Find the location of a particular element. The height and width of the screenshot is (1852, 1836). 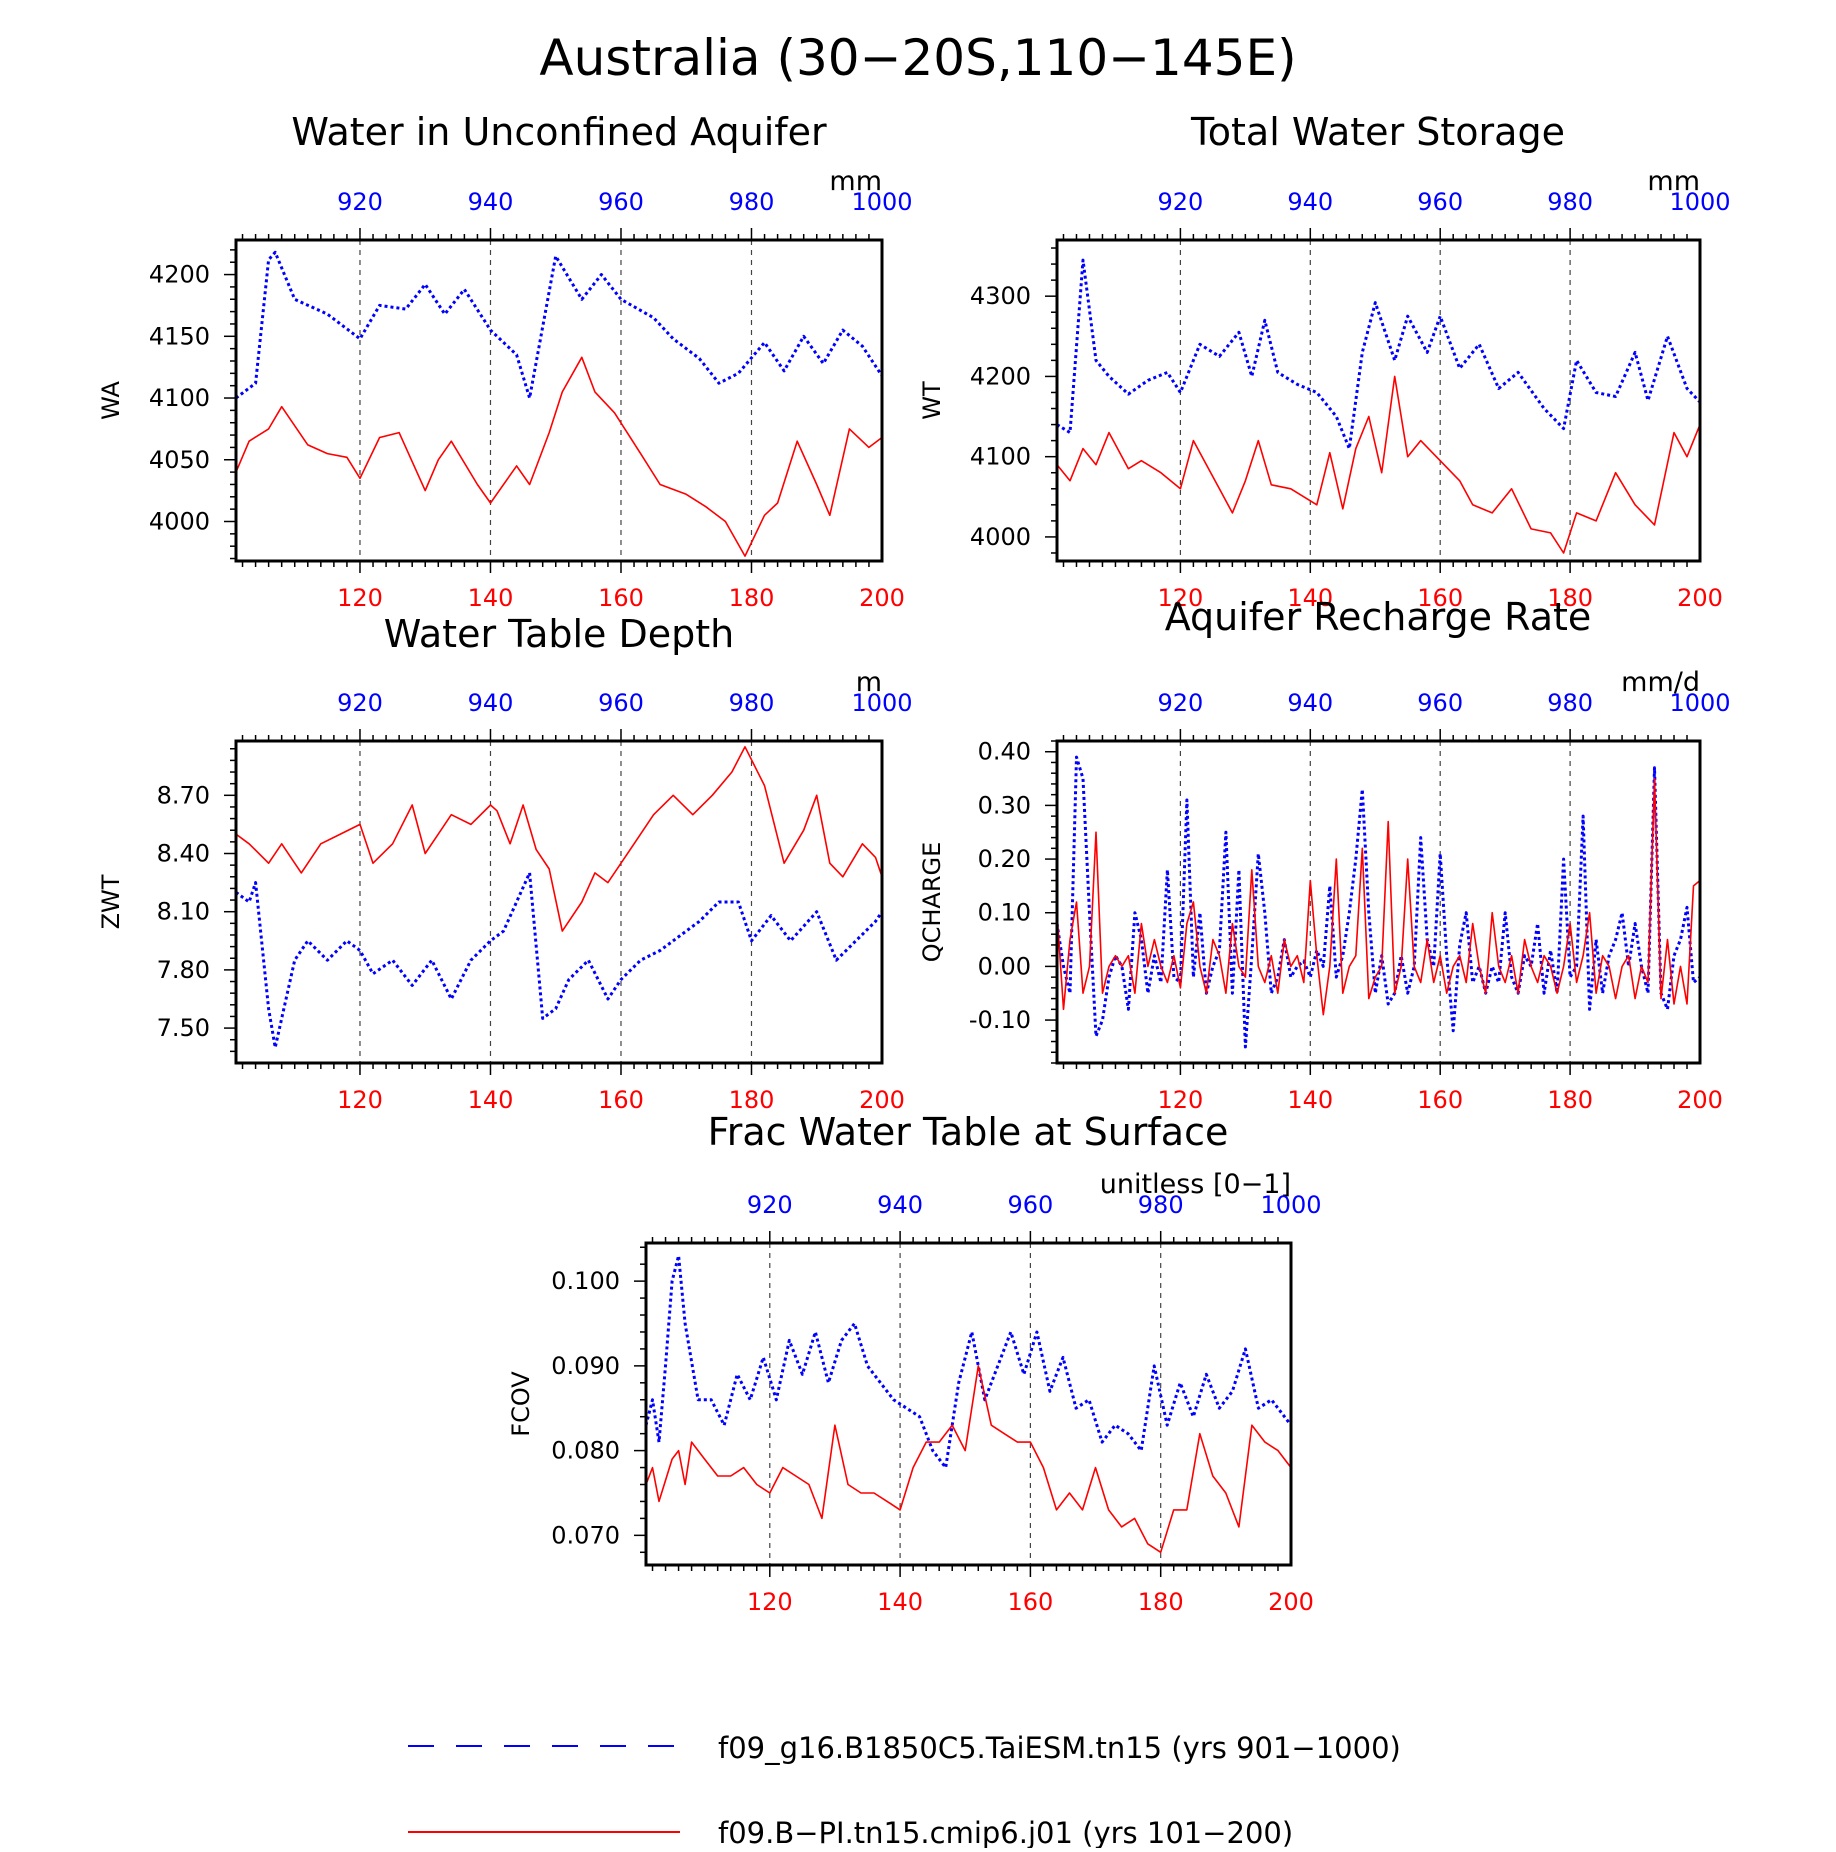

y-tick-label-zwt: 8.40 is located at coordinates (183, 854).